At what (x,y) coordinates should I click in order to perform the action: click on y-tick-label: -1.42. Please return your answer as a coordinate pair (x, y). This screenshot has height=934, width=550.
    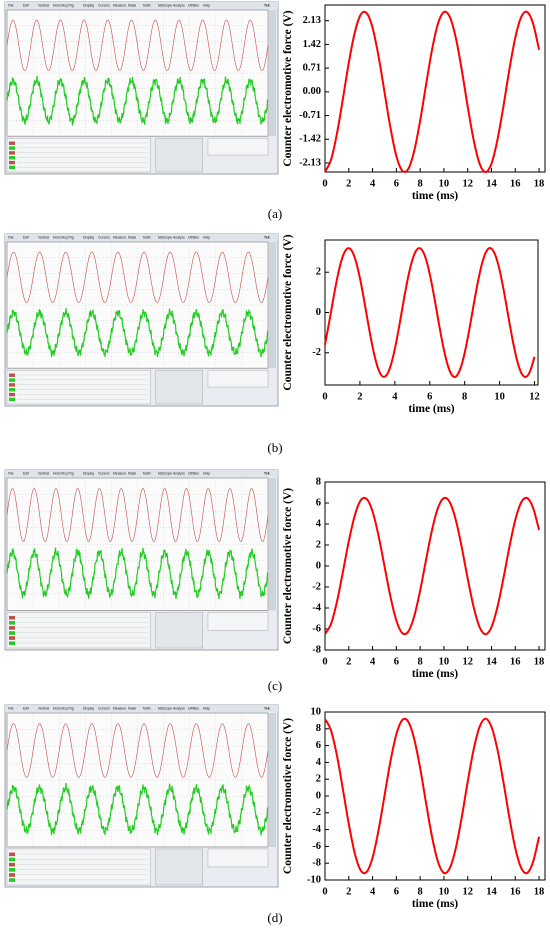
    Looking at the image, I should click on (310, 139).